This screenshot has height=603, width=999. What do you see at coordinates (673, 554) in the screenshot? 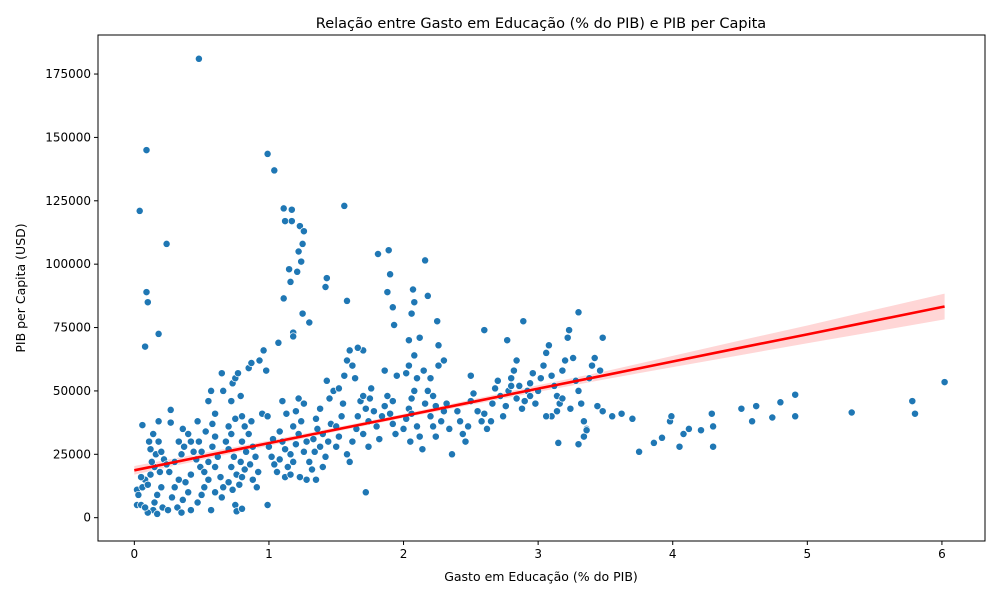
I see `x-tick-label: 4` at bounding box center [673, 554].